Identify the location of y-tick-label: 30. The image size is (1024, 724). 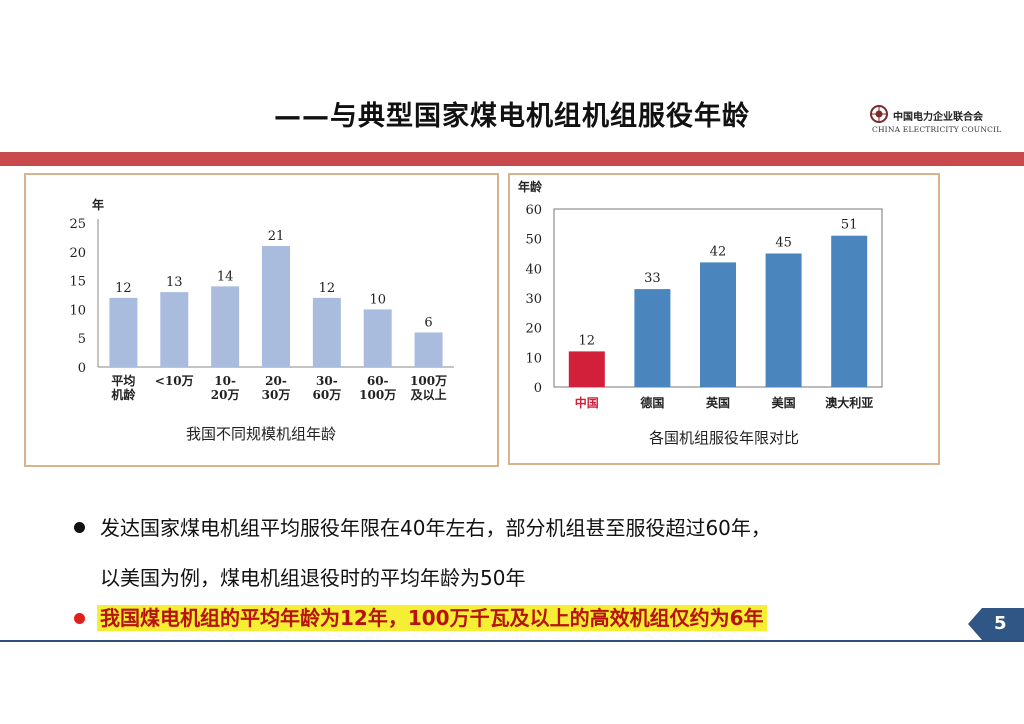
(533, 299).